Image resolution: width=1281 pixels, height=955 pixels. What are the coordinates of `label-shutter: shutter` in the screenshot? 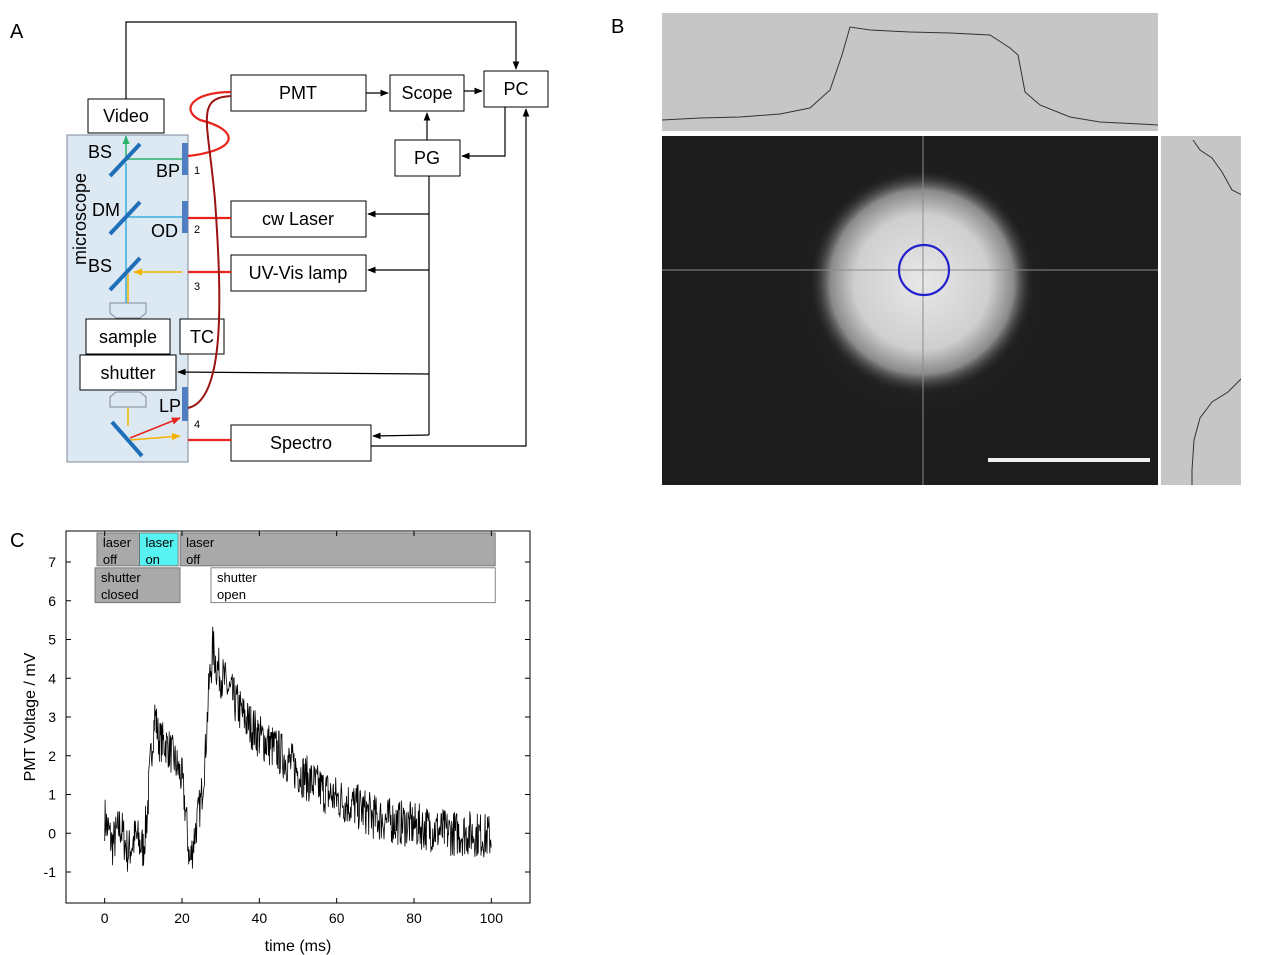 It's located at (127, 373).